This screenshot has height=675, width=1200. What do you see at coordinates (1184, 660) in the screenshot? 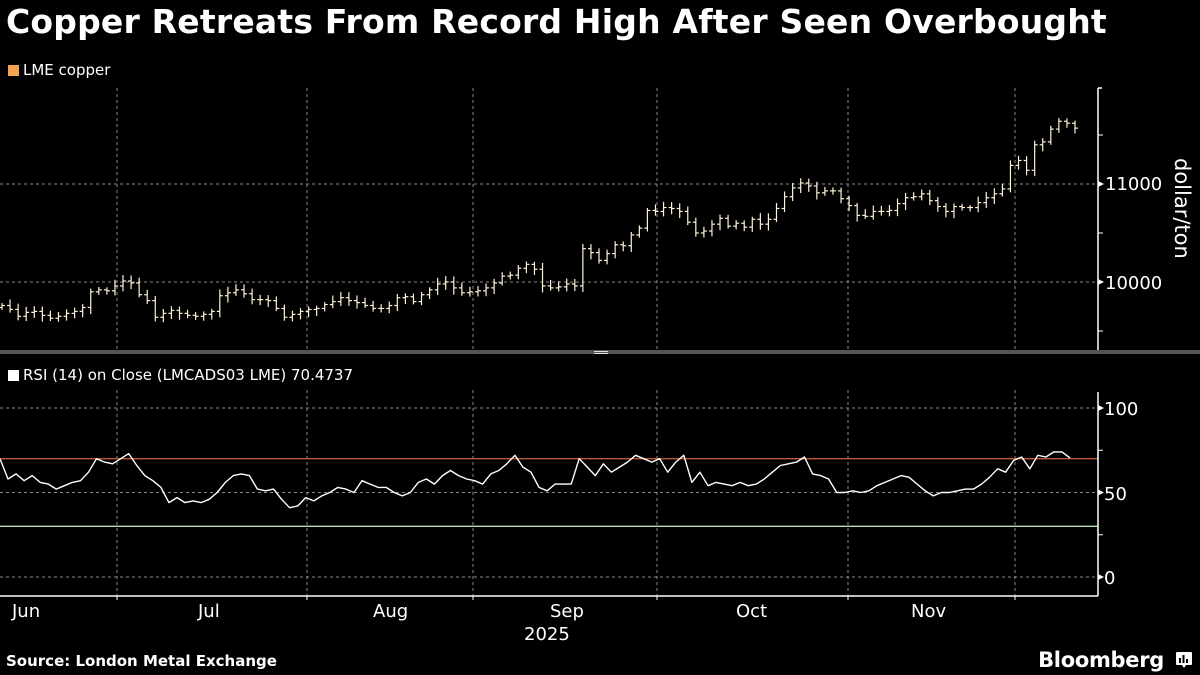
I see `bloomberg-chart-icon` at bounding box center [1184, 660].